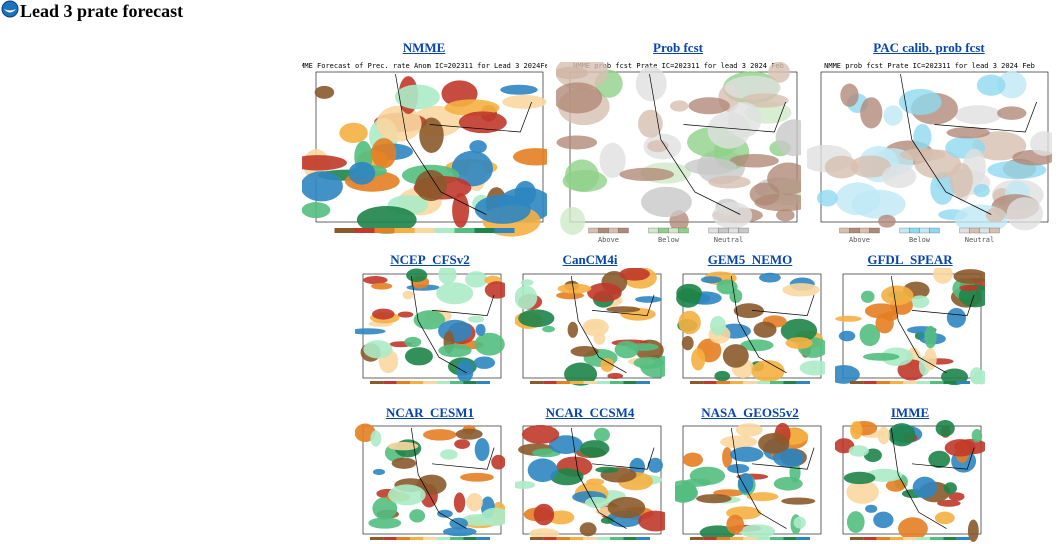 The image size is (1063, 544). I want to click on model-link: PAC calib. prob fcst, so click(929, 47).